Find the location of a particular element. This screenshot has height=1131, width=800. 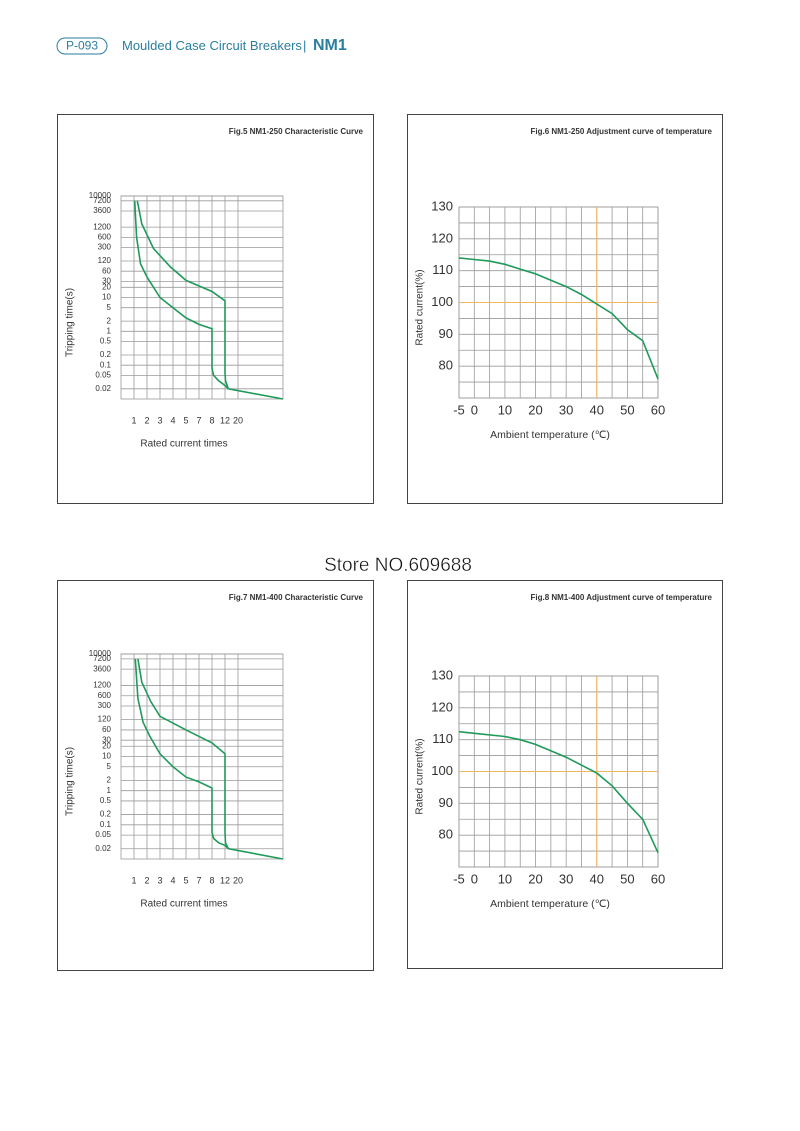

chart-title: Fig.7 NM1-400 Characteristic Curve is located at coordinates (296, 597).